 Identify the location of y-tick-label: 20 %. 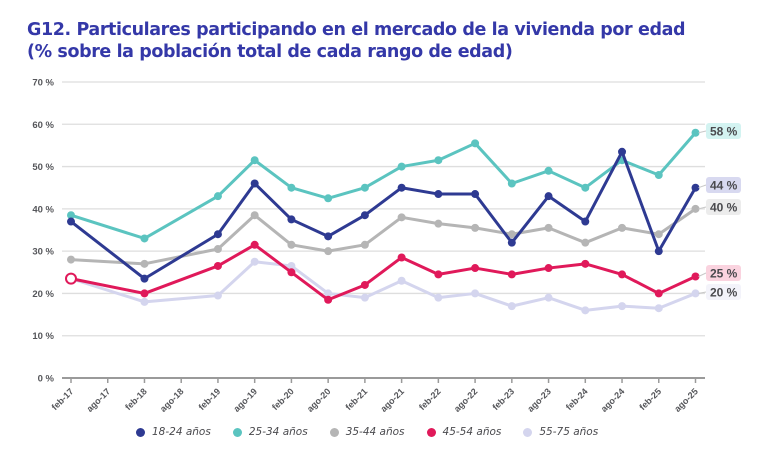
(43, 294).